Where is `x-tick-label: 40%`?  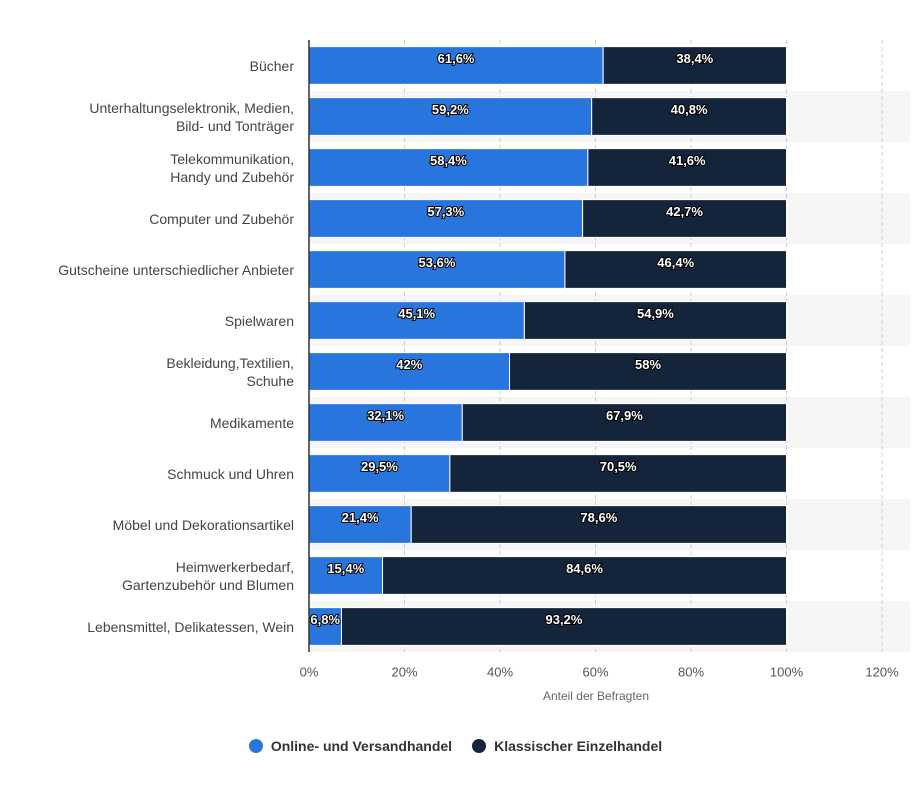 x-tick-label: 40% is located at coordinates (500, 671).